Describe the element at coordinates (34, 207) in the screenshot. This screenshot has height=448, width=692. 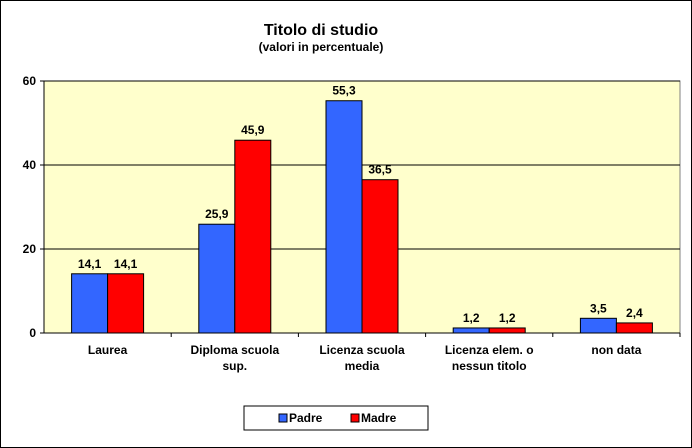
I see `y-axis: 0 20 40 60` at that location.